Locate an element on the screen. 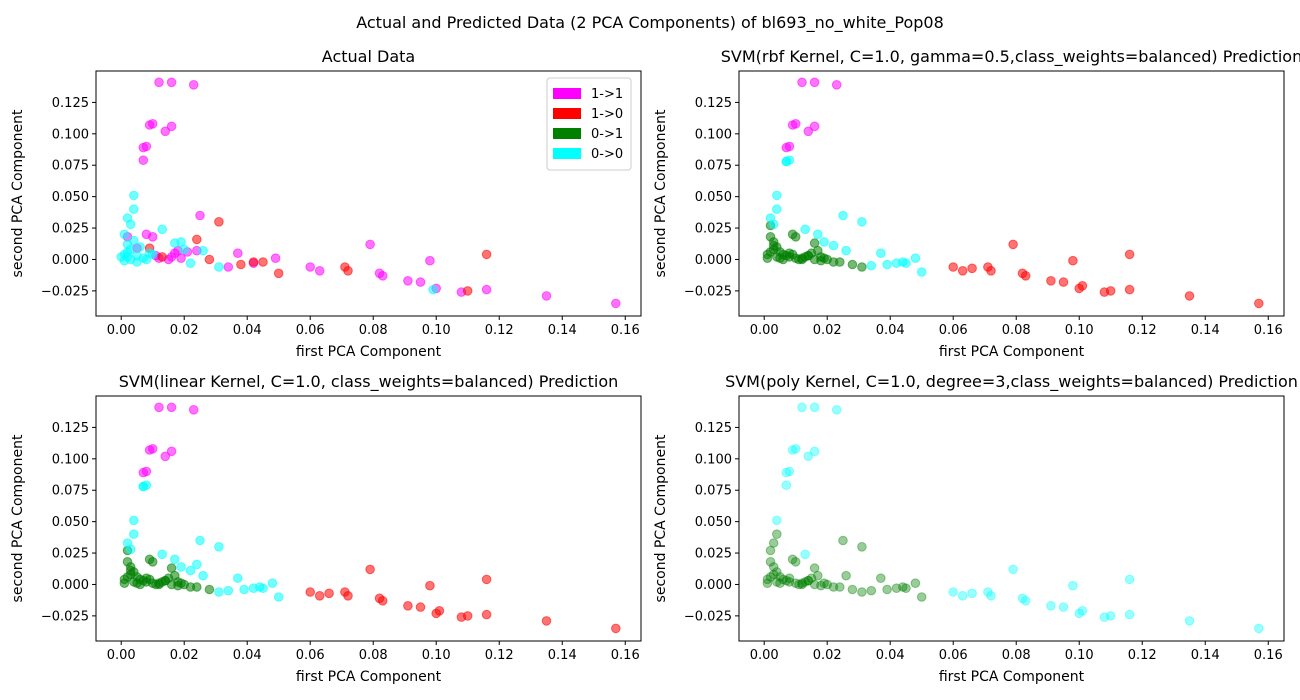  legend-label: 1->1 is located at coordinates (607, 94).